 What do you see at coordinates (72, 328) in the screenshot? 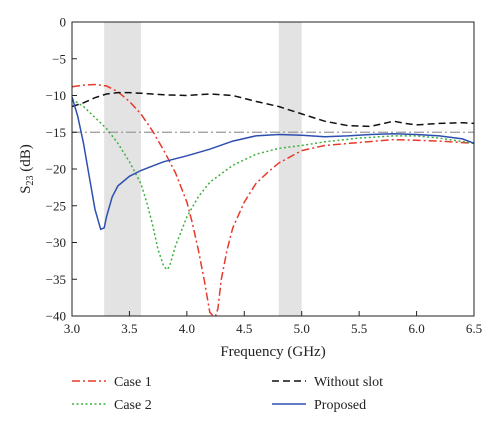
I see `x-tick-label: 3.0` at bounding box center [72, 328].